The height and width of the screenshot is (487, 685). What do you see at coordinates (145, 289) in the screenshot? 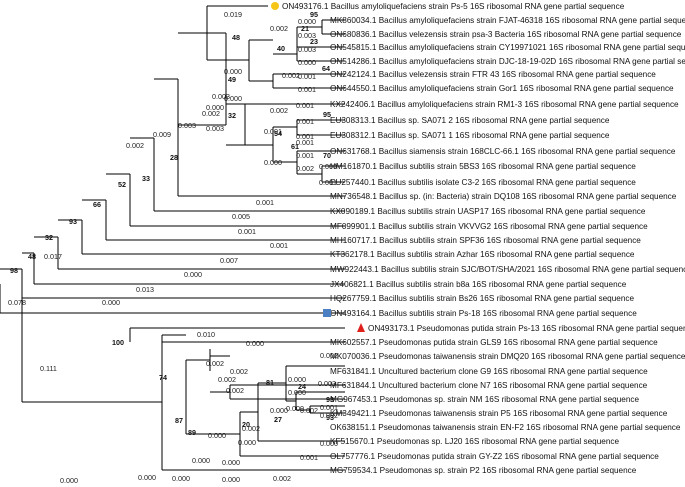
I see `branch-length-value: 0.013` at bounding box center [145, 289].